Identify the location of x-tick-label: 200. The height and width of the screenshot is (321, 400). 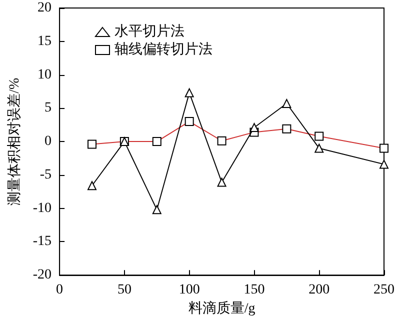
(319, 290).